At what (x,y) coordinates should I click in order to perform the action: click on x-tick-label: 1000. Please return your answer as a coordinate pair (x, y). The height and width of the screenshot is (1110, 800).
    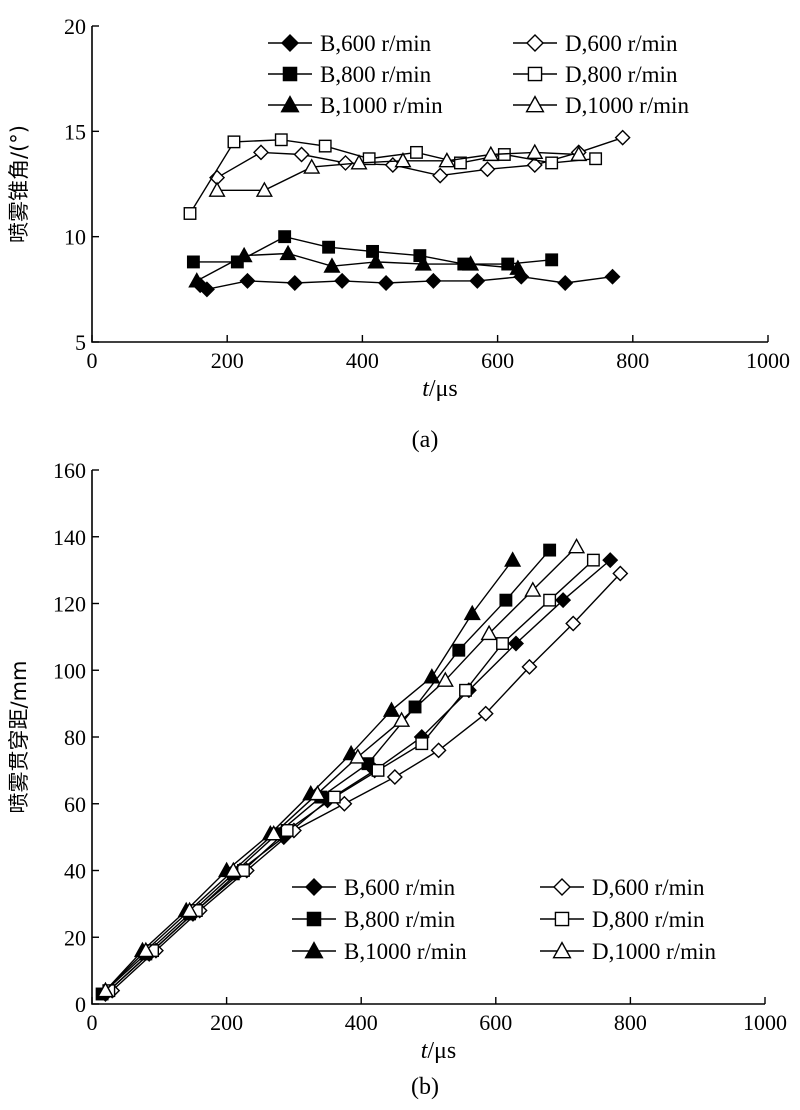
    Looking at the image, I should click on (768, 360).